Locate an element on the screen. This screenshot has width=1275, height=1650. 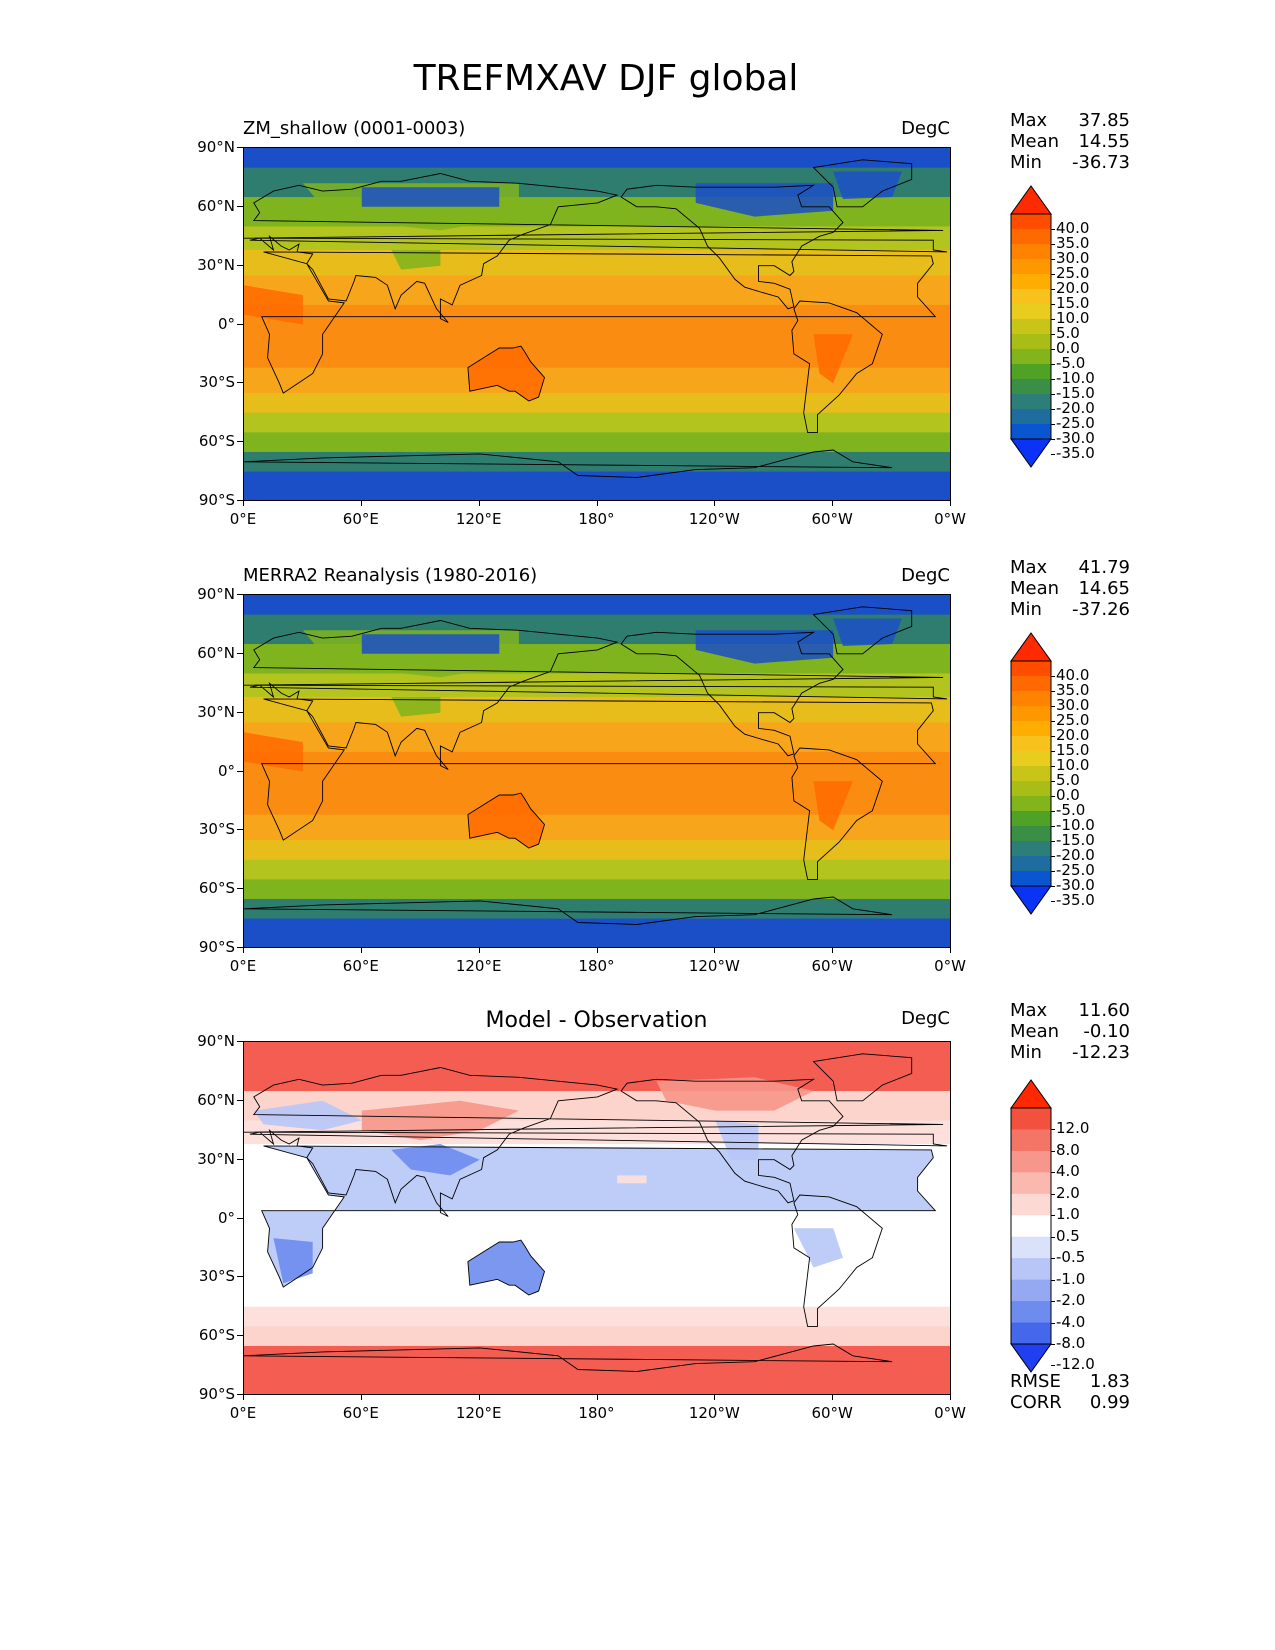
lat-tick-label: 90°S is located at coordinates (216, 947).